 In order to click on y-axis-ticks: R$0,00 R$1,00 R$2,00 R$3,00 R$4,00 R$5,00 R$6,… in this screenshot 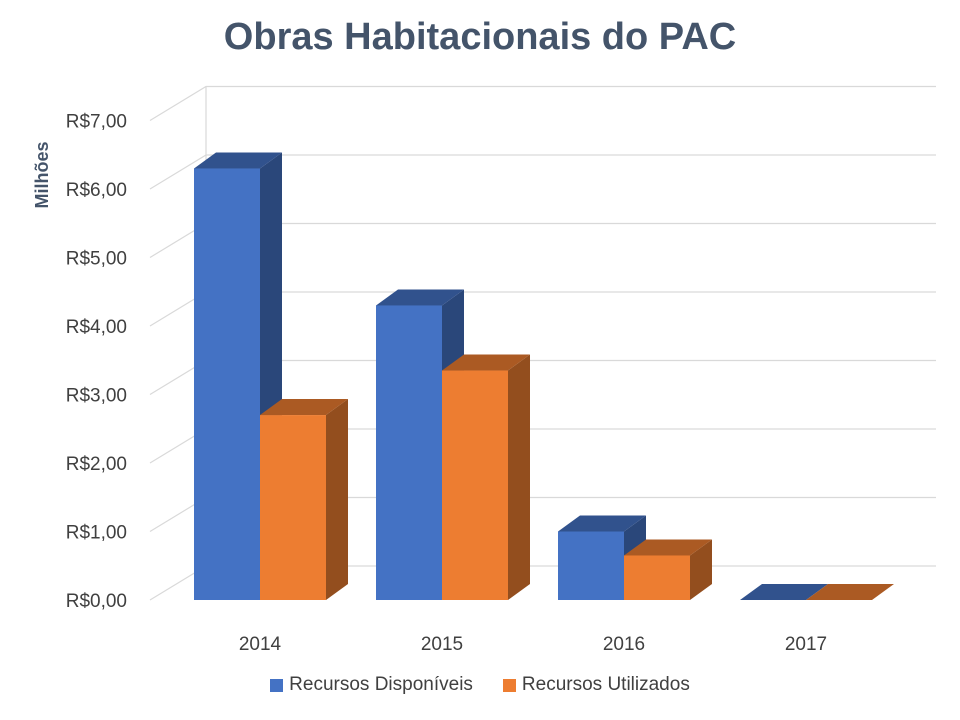, I will do `click(96, 362)`.